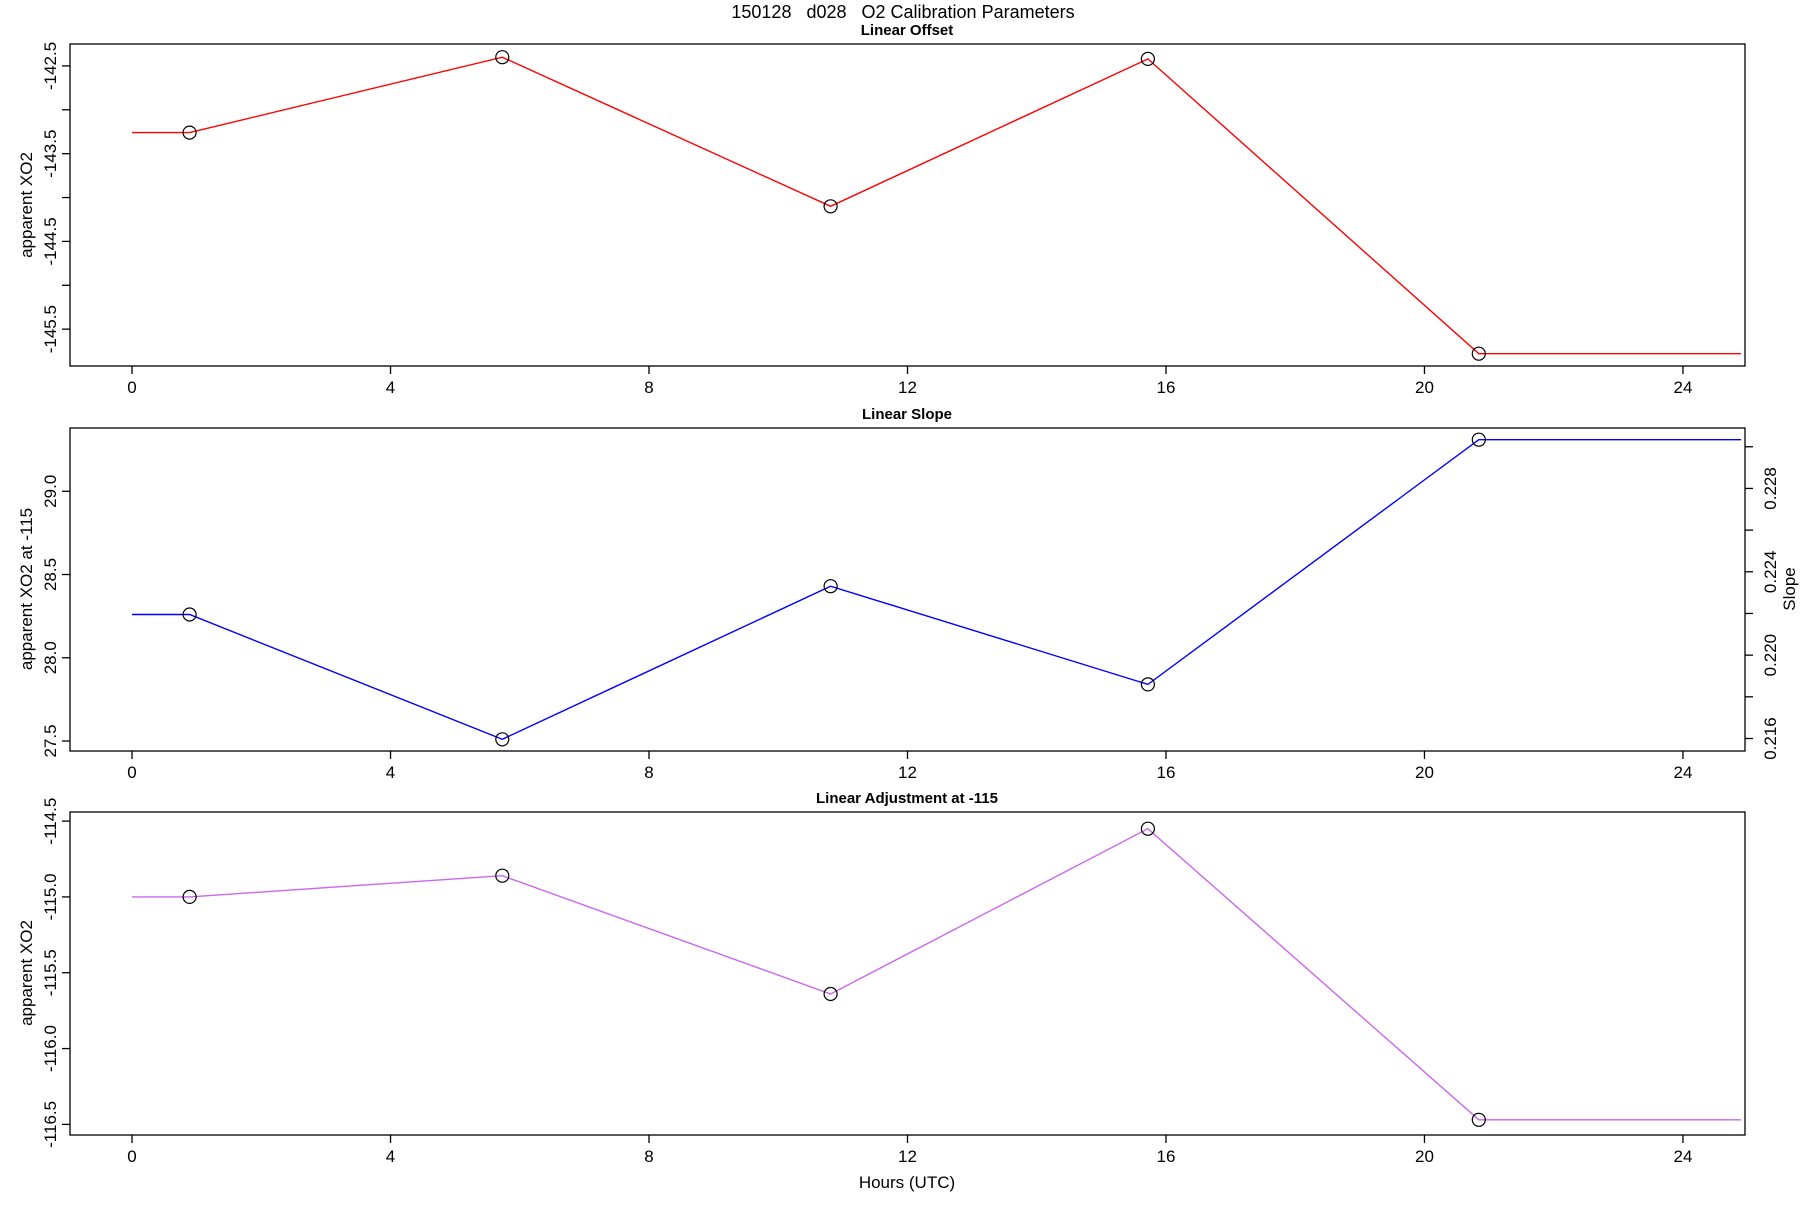 This screenshot has height=1205, width=1800. Describe the element at coordinates (50, 329) in the screenshot. I see `y-tick-label: -145.5` at that location.